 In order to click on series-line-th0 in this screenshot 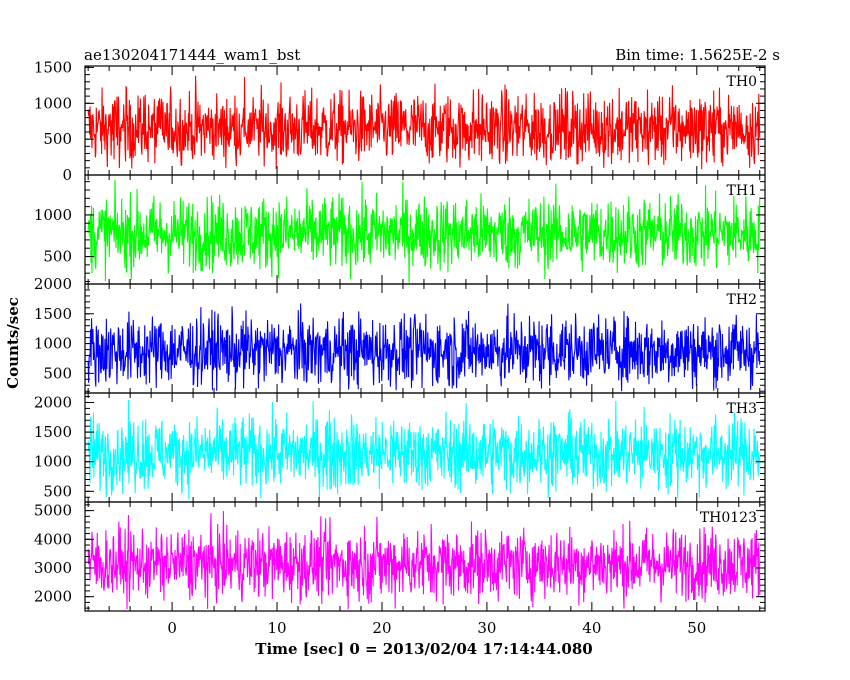, I will do `click(424, 122)`.